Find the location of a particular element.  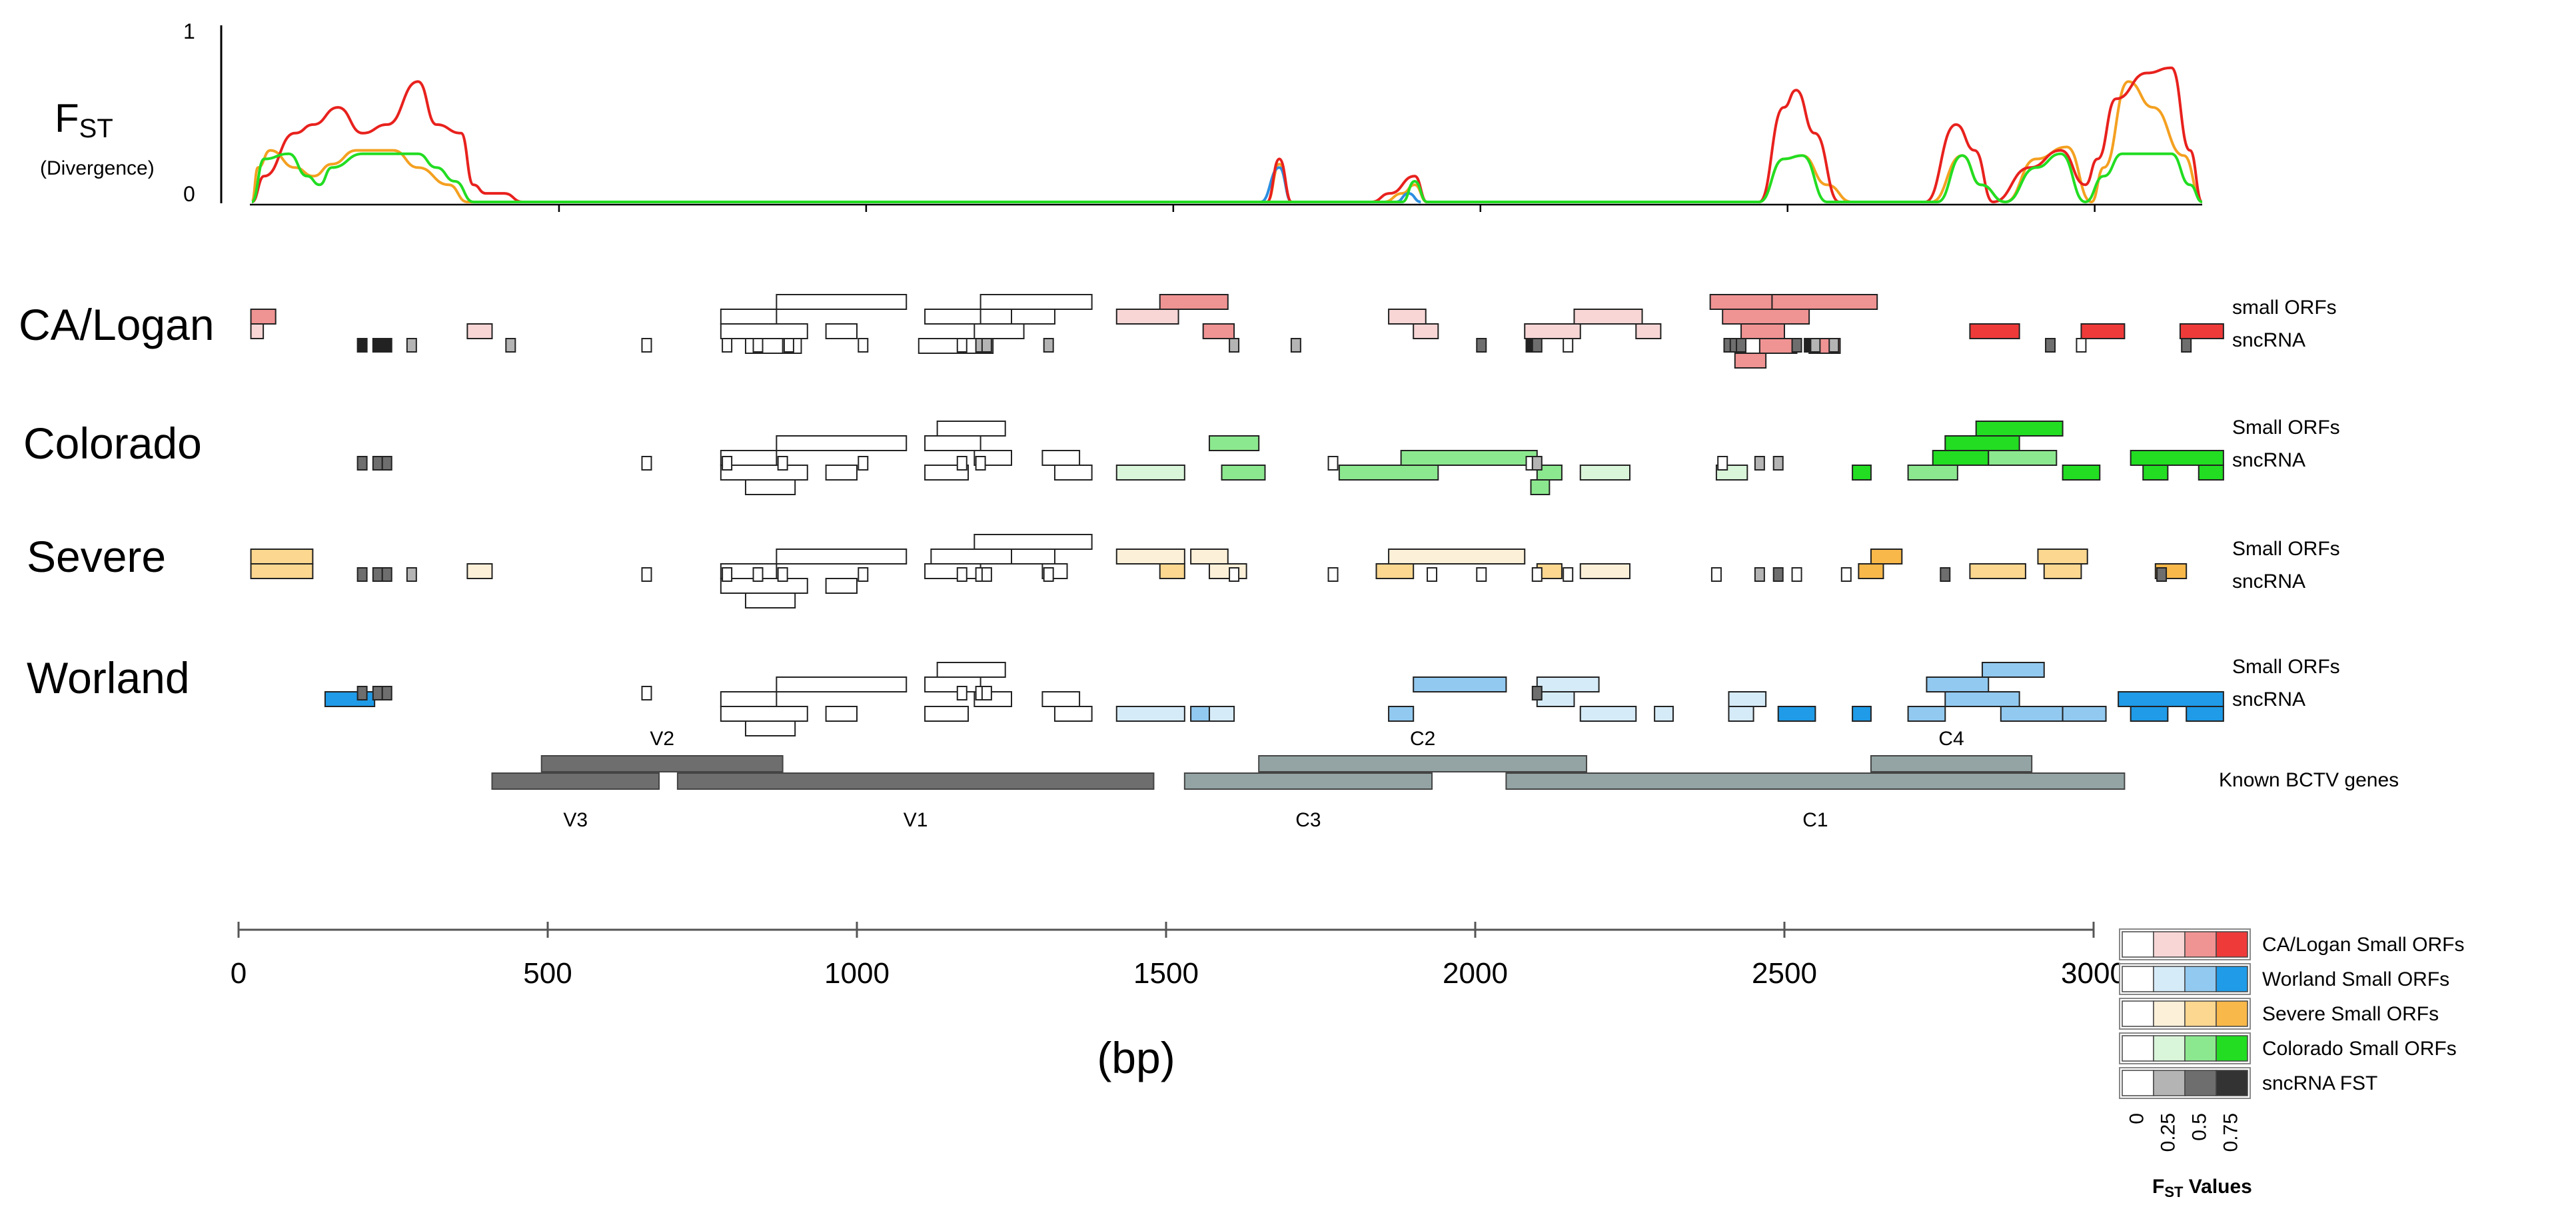

legend-value-label: 0.5 is located at coordinates (2200, 1127).